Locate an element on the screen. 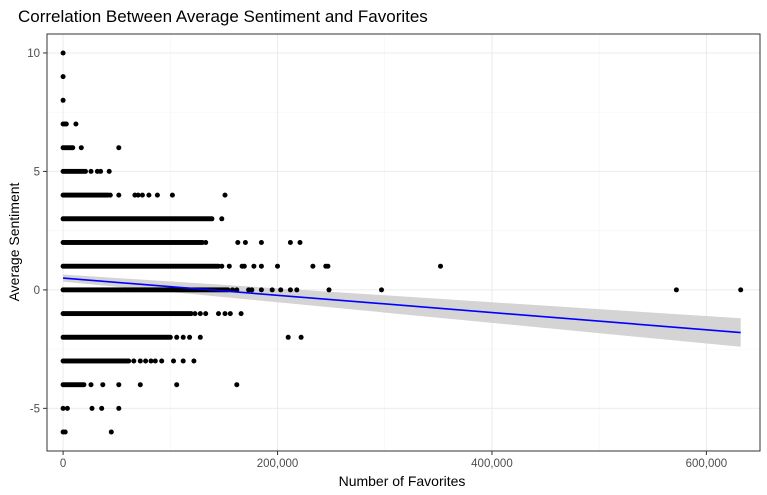  x-axis-title: Number of Favorites is located at coordinates (402, 481).